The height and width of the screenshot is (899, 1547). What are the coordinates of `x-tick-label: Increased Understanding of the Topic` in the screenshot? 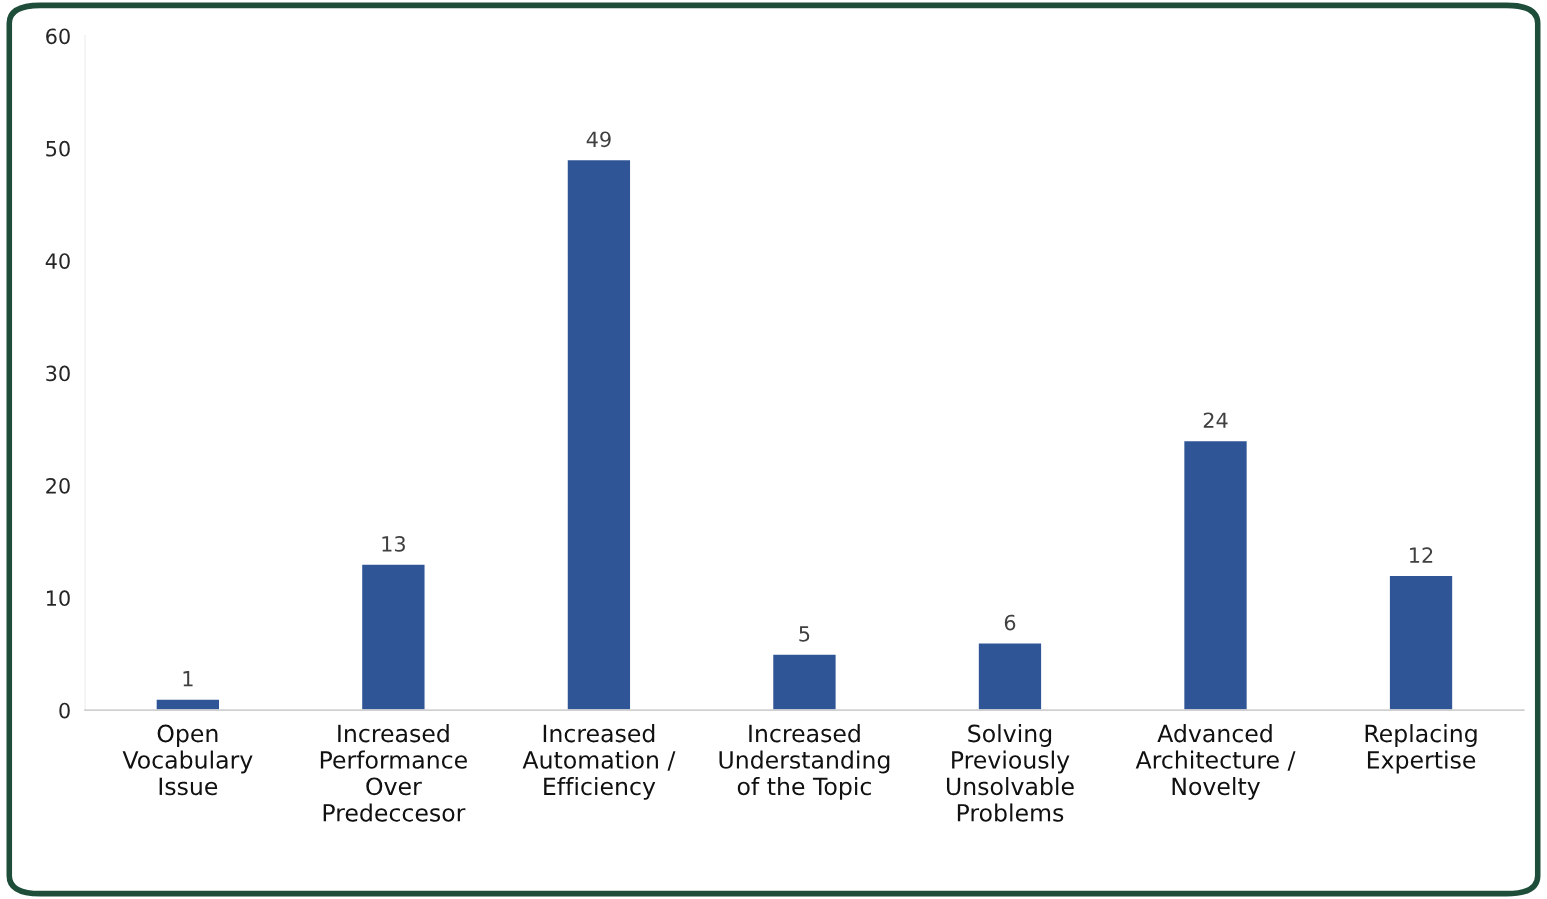 It's located at (804, 762).